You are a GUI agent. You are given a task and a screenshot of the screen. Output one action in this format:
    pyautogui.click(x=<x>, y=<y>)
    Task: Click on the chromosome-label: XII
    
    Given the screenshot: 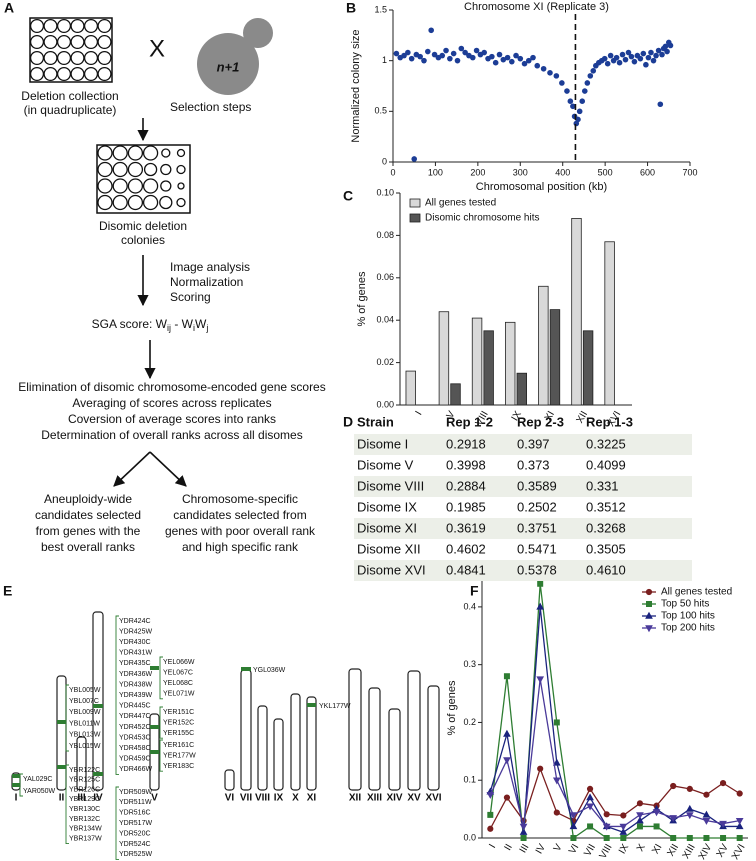 What is the action you would take?
    pyautogui.click(x=355, y=798)
    